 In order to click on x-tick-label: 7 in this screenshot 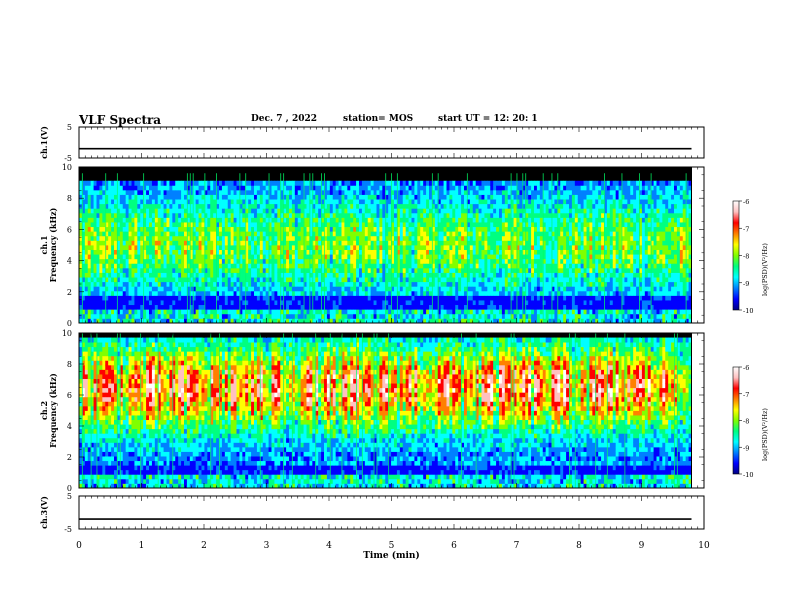, I will do `click(517, 546)`.